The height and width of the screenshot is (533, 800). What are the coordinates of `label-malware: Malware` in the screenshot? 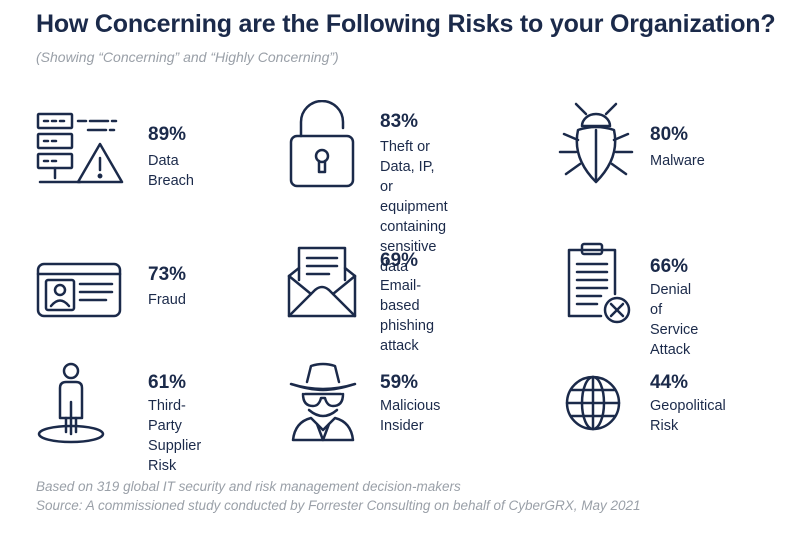 It's located at (677, 161).